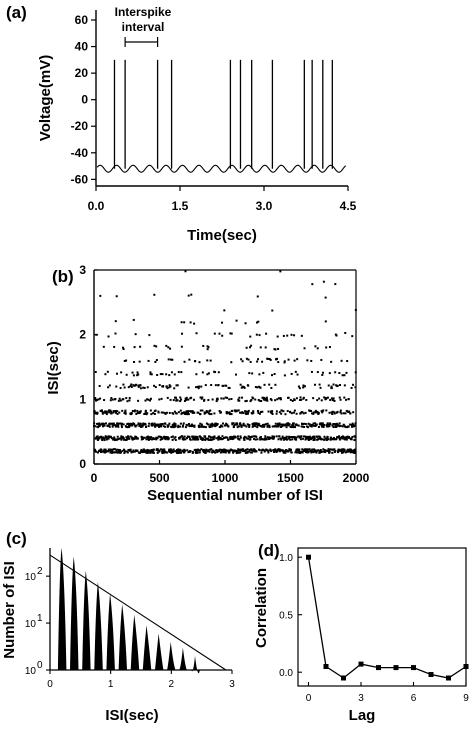 This screenshot has height=730, width=474. What do you see at coordinates (143, 27) in the screenshot?
I see `annotation-line2: interval` at bounding box center [143, 27].